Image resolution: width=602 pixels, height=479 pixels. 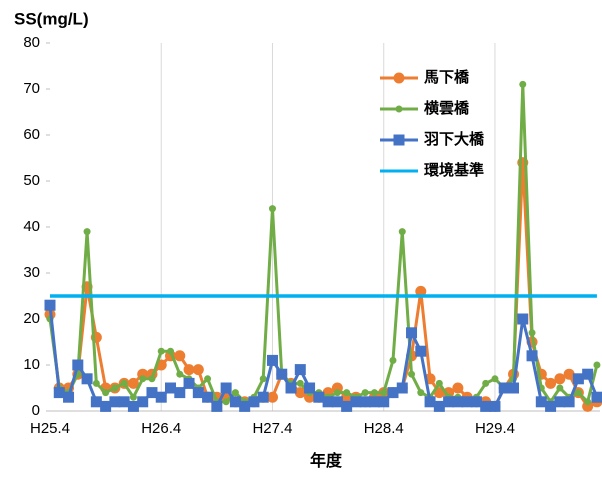 I want to click on y-axis-title: SS(mg/L), so click(x=51, y=18).